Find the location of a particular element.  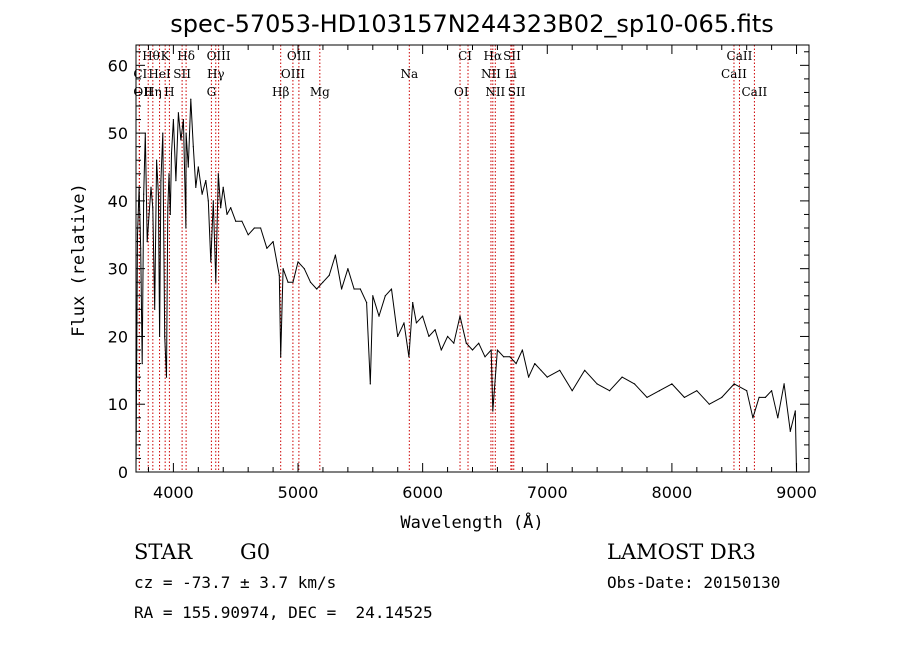

x-tick-label: 9000 is located at coordinates (796, 492).